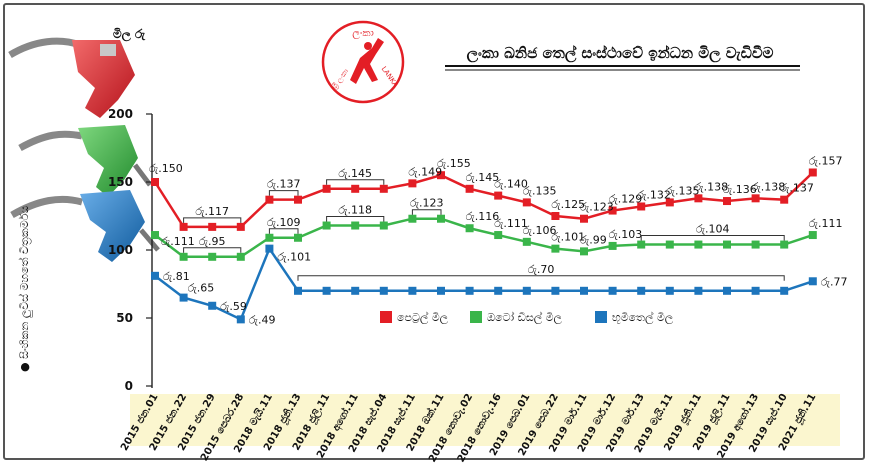 This screenshot has height=465, width=870. Describe the element at coordinates (626, 234) in the screenshot. I see `data-label: රු.103` at that location.